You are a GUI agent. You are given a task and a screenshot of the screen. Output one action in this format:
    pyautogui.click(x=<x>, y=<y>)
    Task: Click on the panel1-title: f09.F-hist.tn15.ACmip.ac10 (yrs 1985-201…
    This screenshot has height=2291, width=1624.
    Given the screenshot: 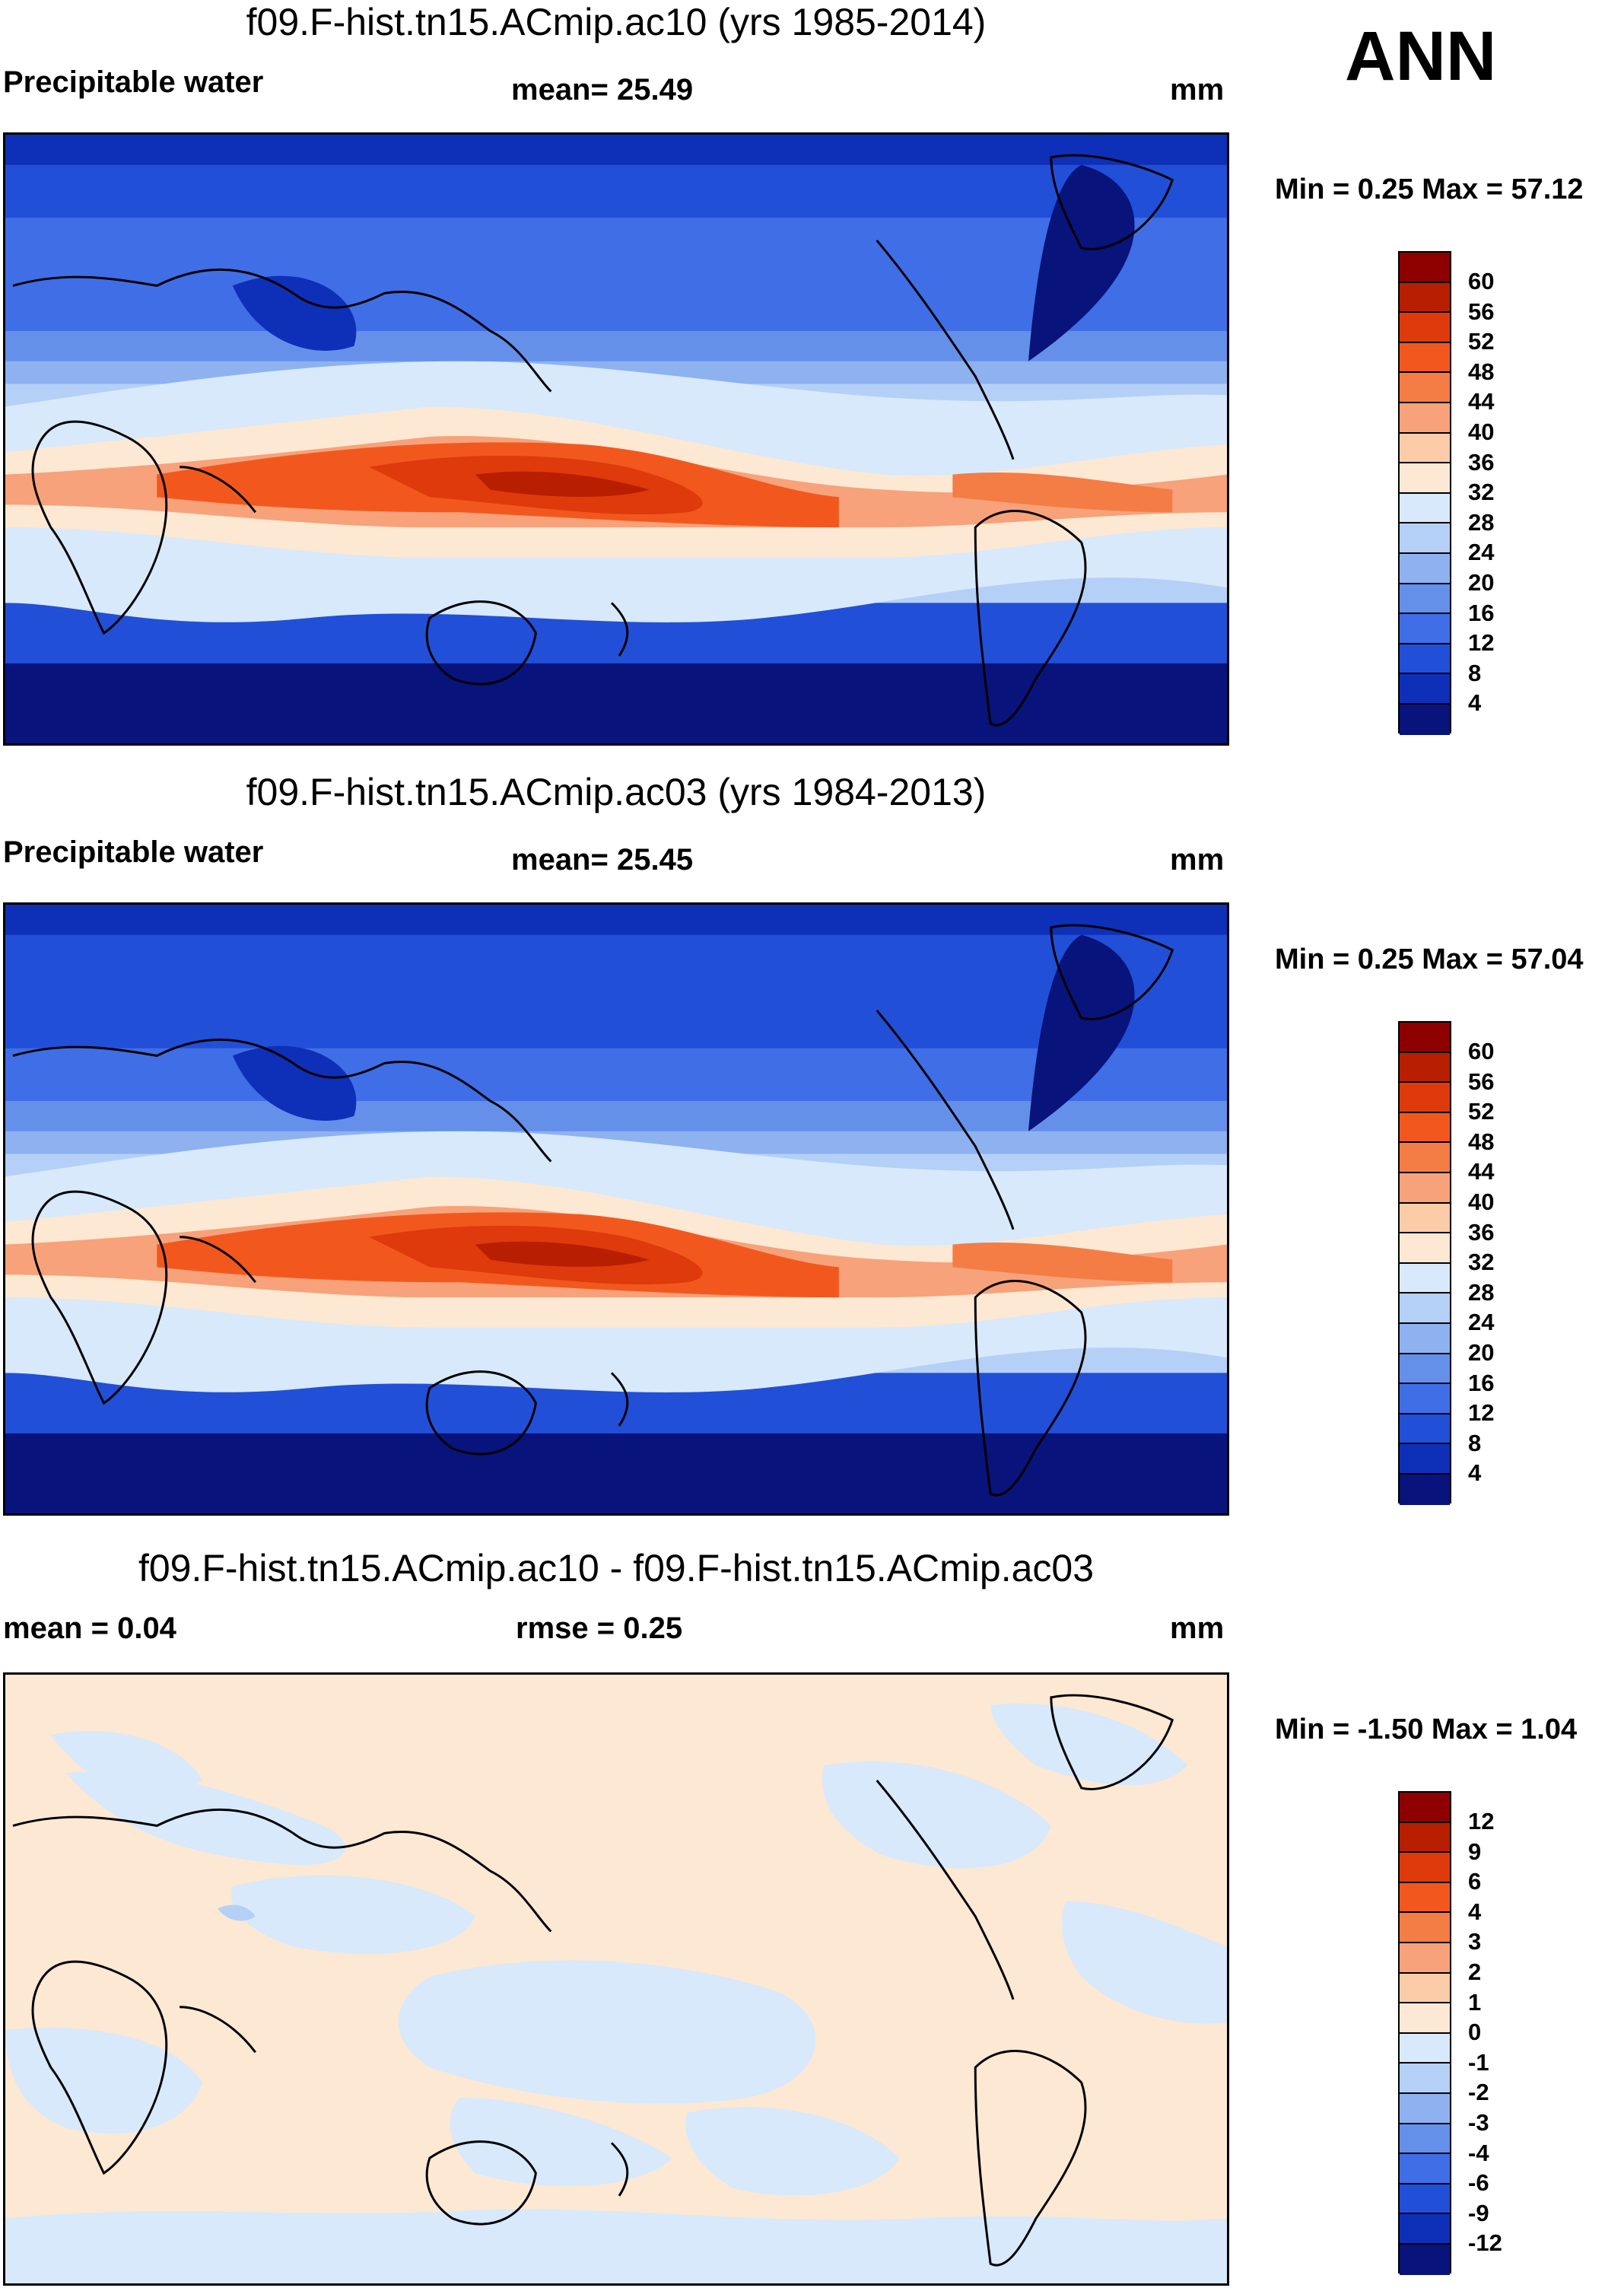 What is the action you would take?
    pyautogui.click(x=616, y=22)
    